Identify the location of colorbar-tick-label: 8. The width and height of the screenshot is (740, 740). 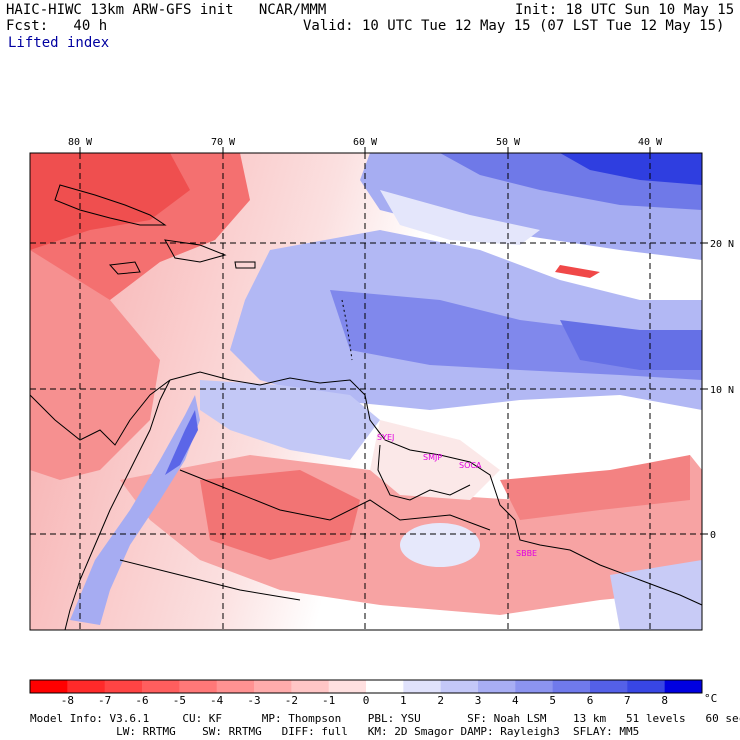
(664, 700).